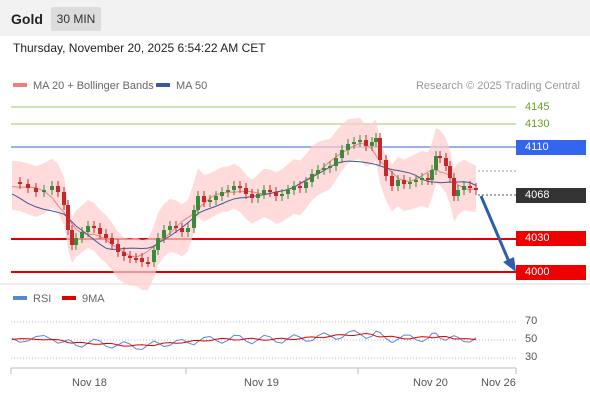 The width and height of the screenshot is (590, 400). Describe the element at coordinates (531, 339) in the screenshot. I see `rsi-tick-50: 50` at that location.